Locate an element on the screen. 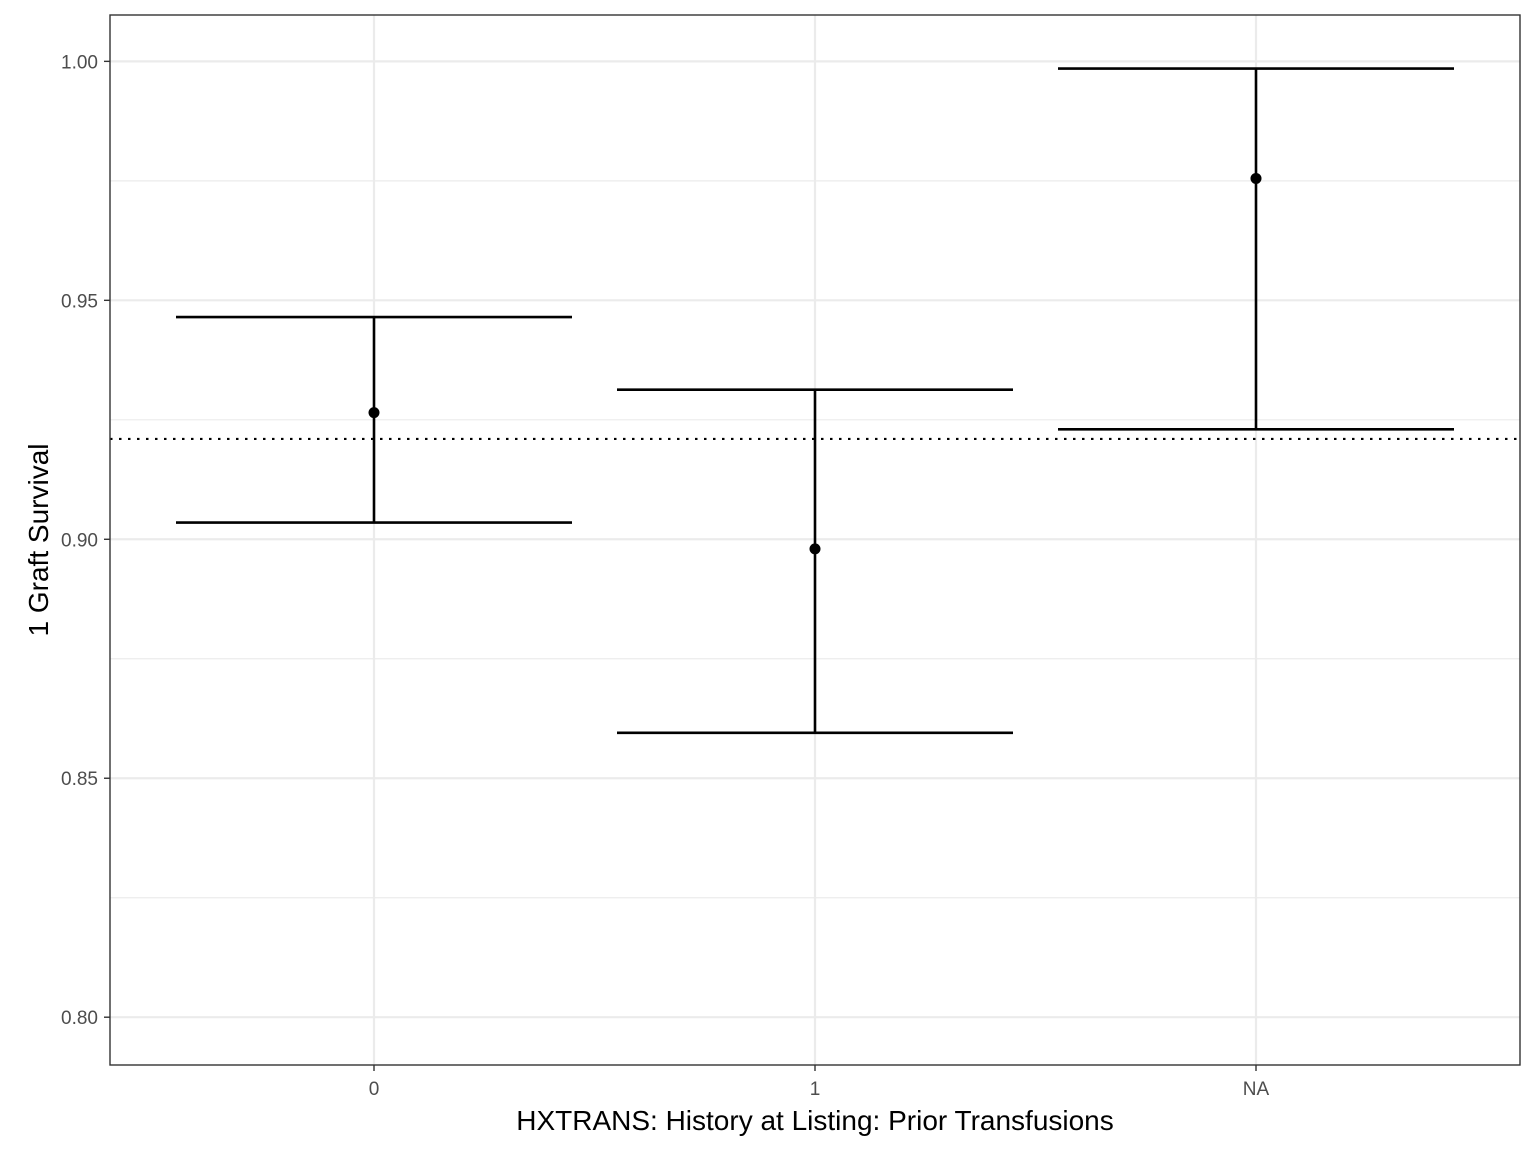 The image size is (1536, 1152). y-tick-label: 0.85 is located at coordinates (79, 779).